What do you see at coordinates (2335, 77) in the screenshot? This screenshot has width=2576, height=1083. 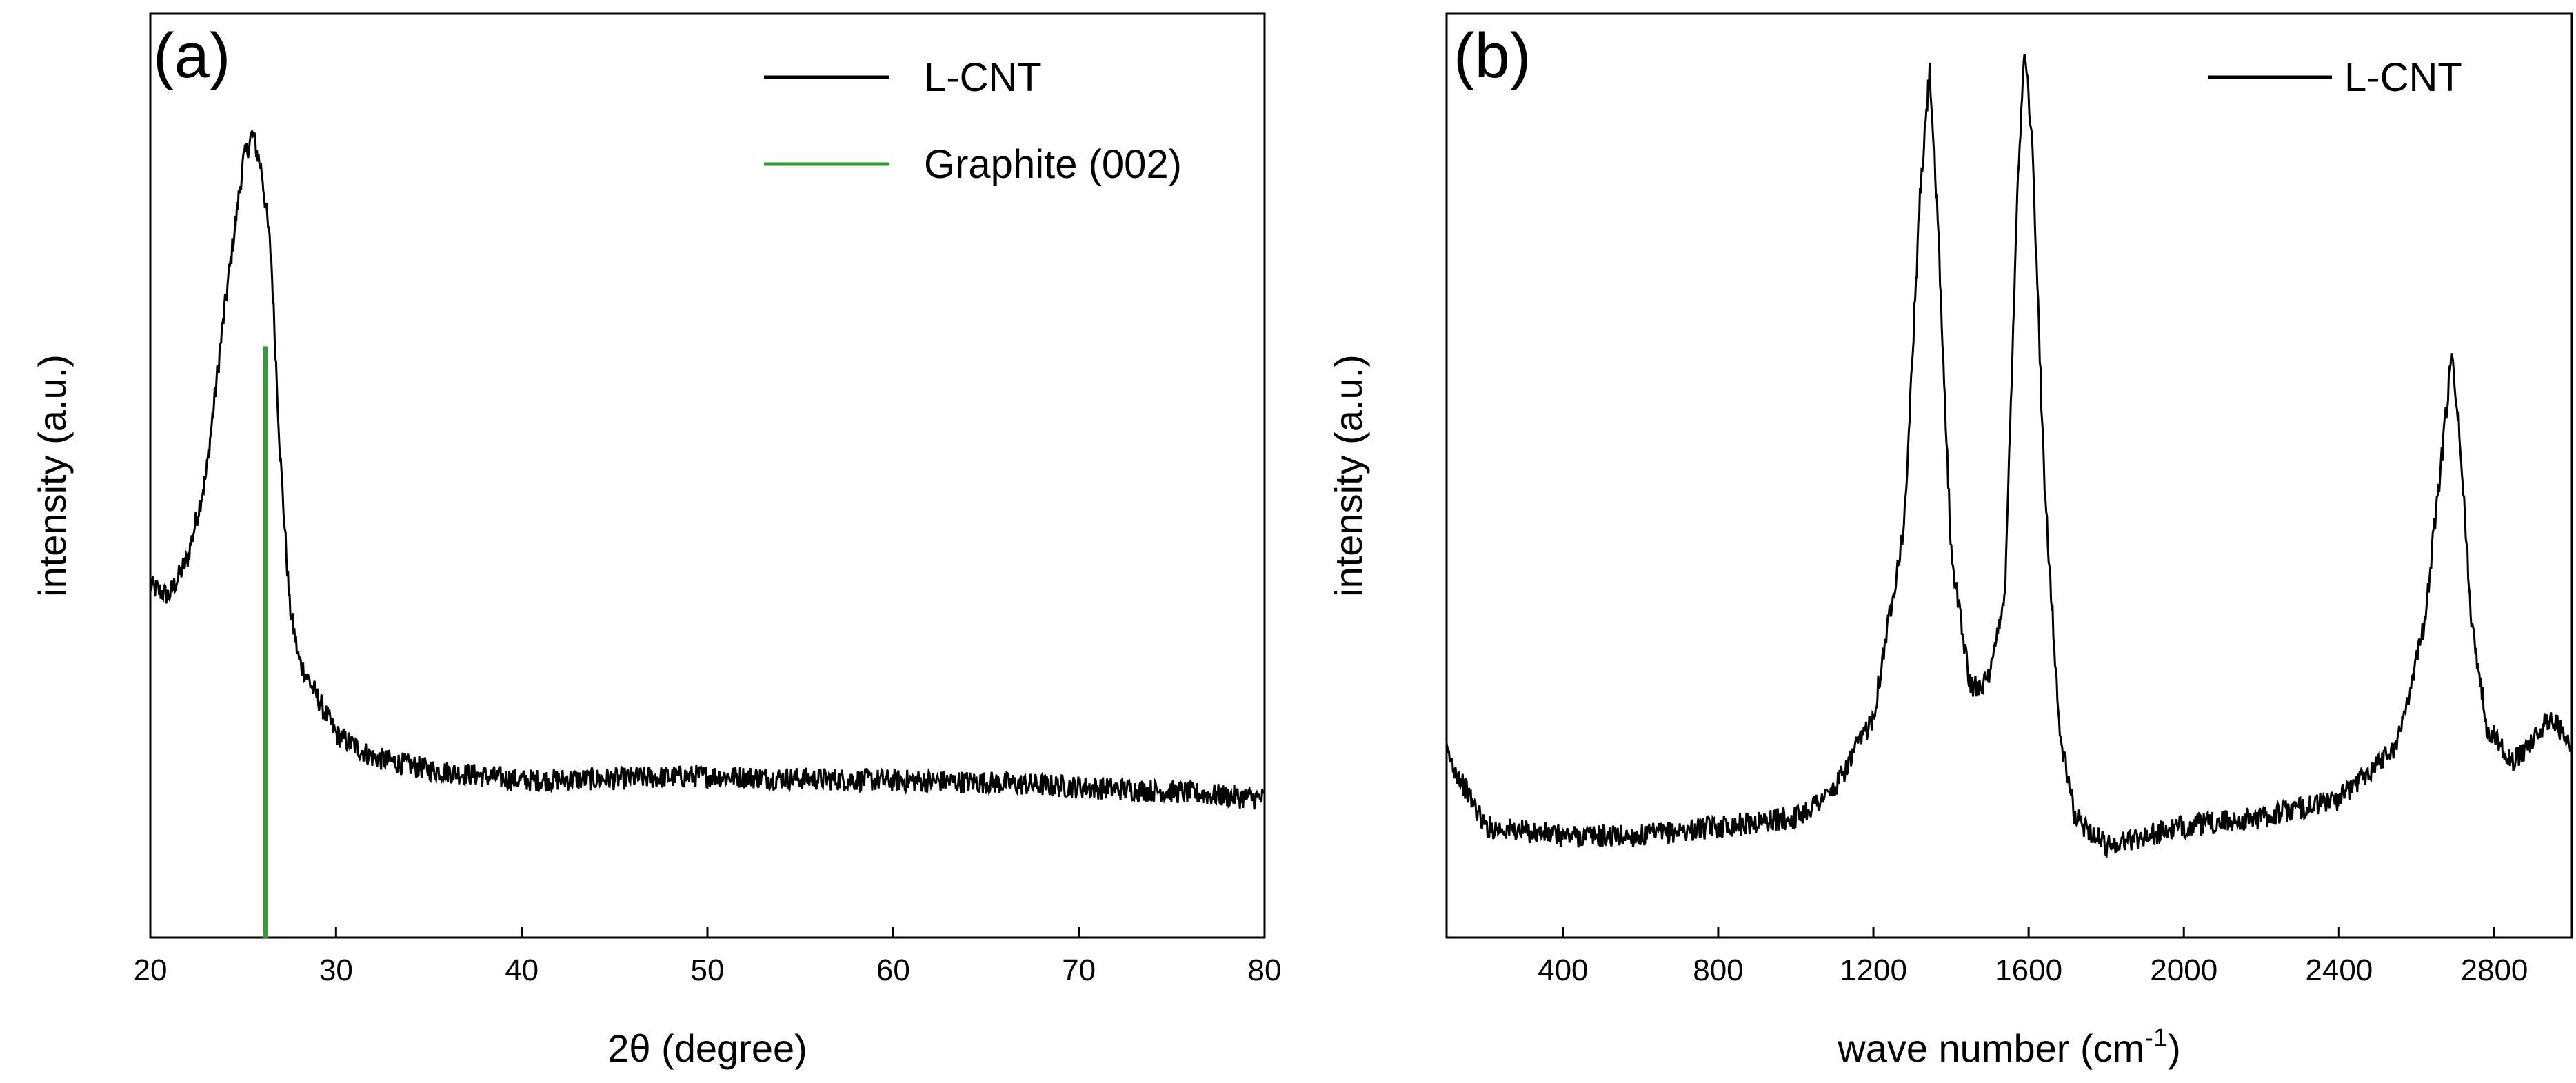 I see `legend-b: L-CNT` at bounding box center [2335, 77].